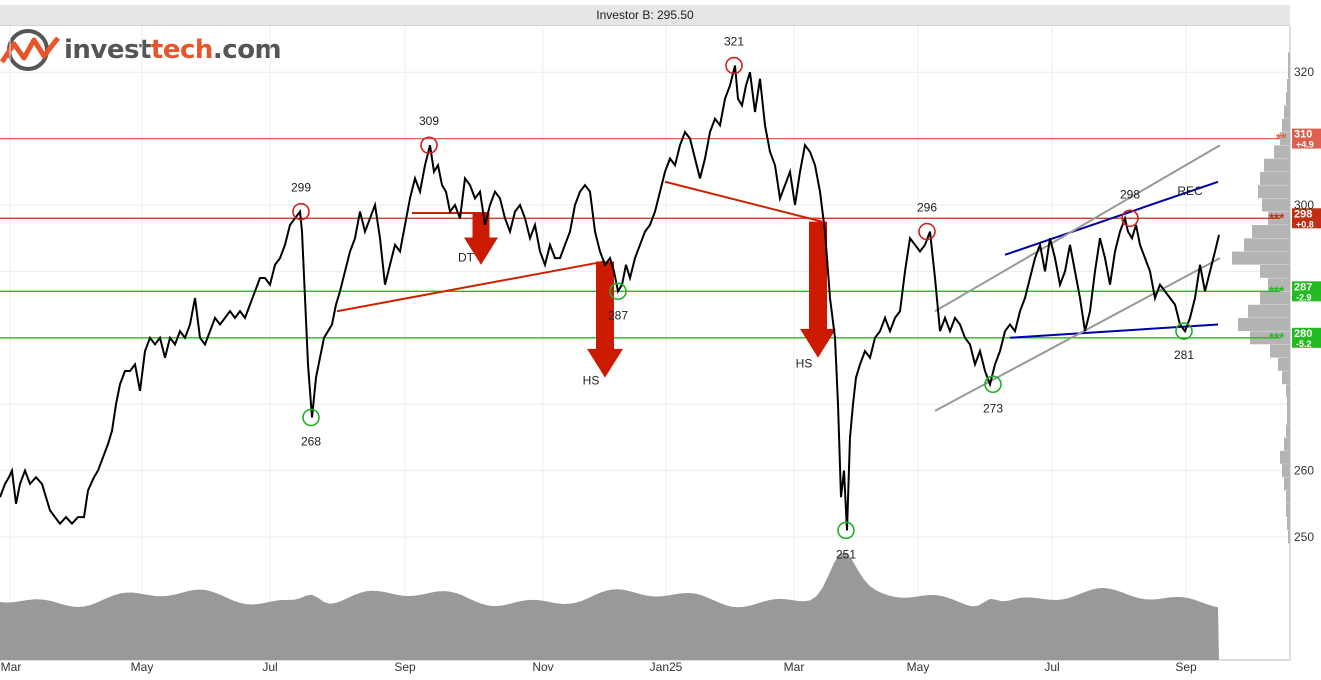 The width and height of the screenshot is (1321, 680). I want to click on logo-mark-icon, so click(30, 50).